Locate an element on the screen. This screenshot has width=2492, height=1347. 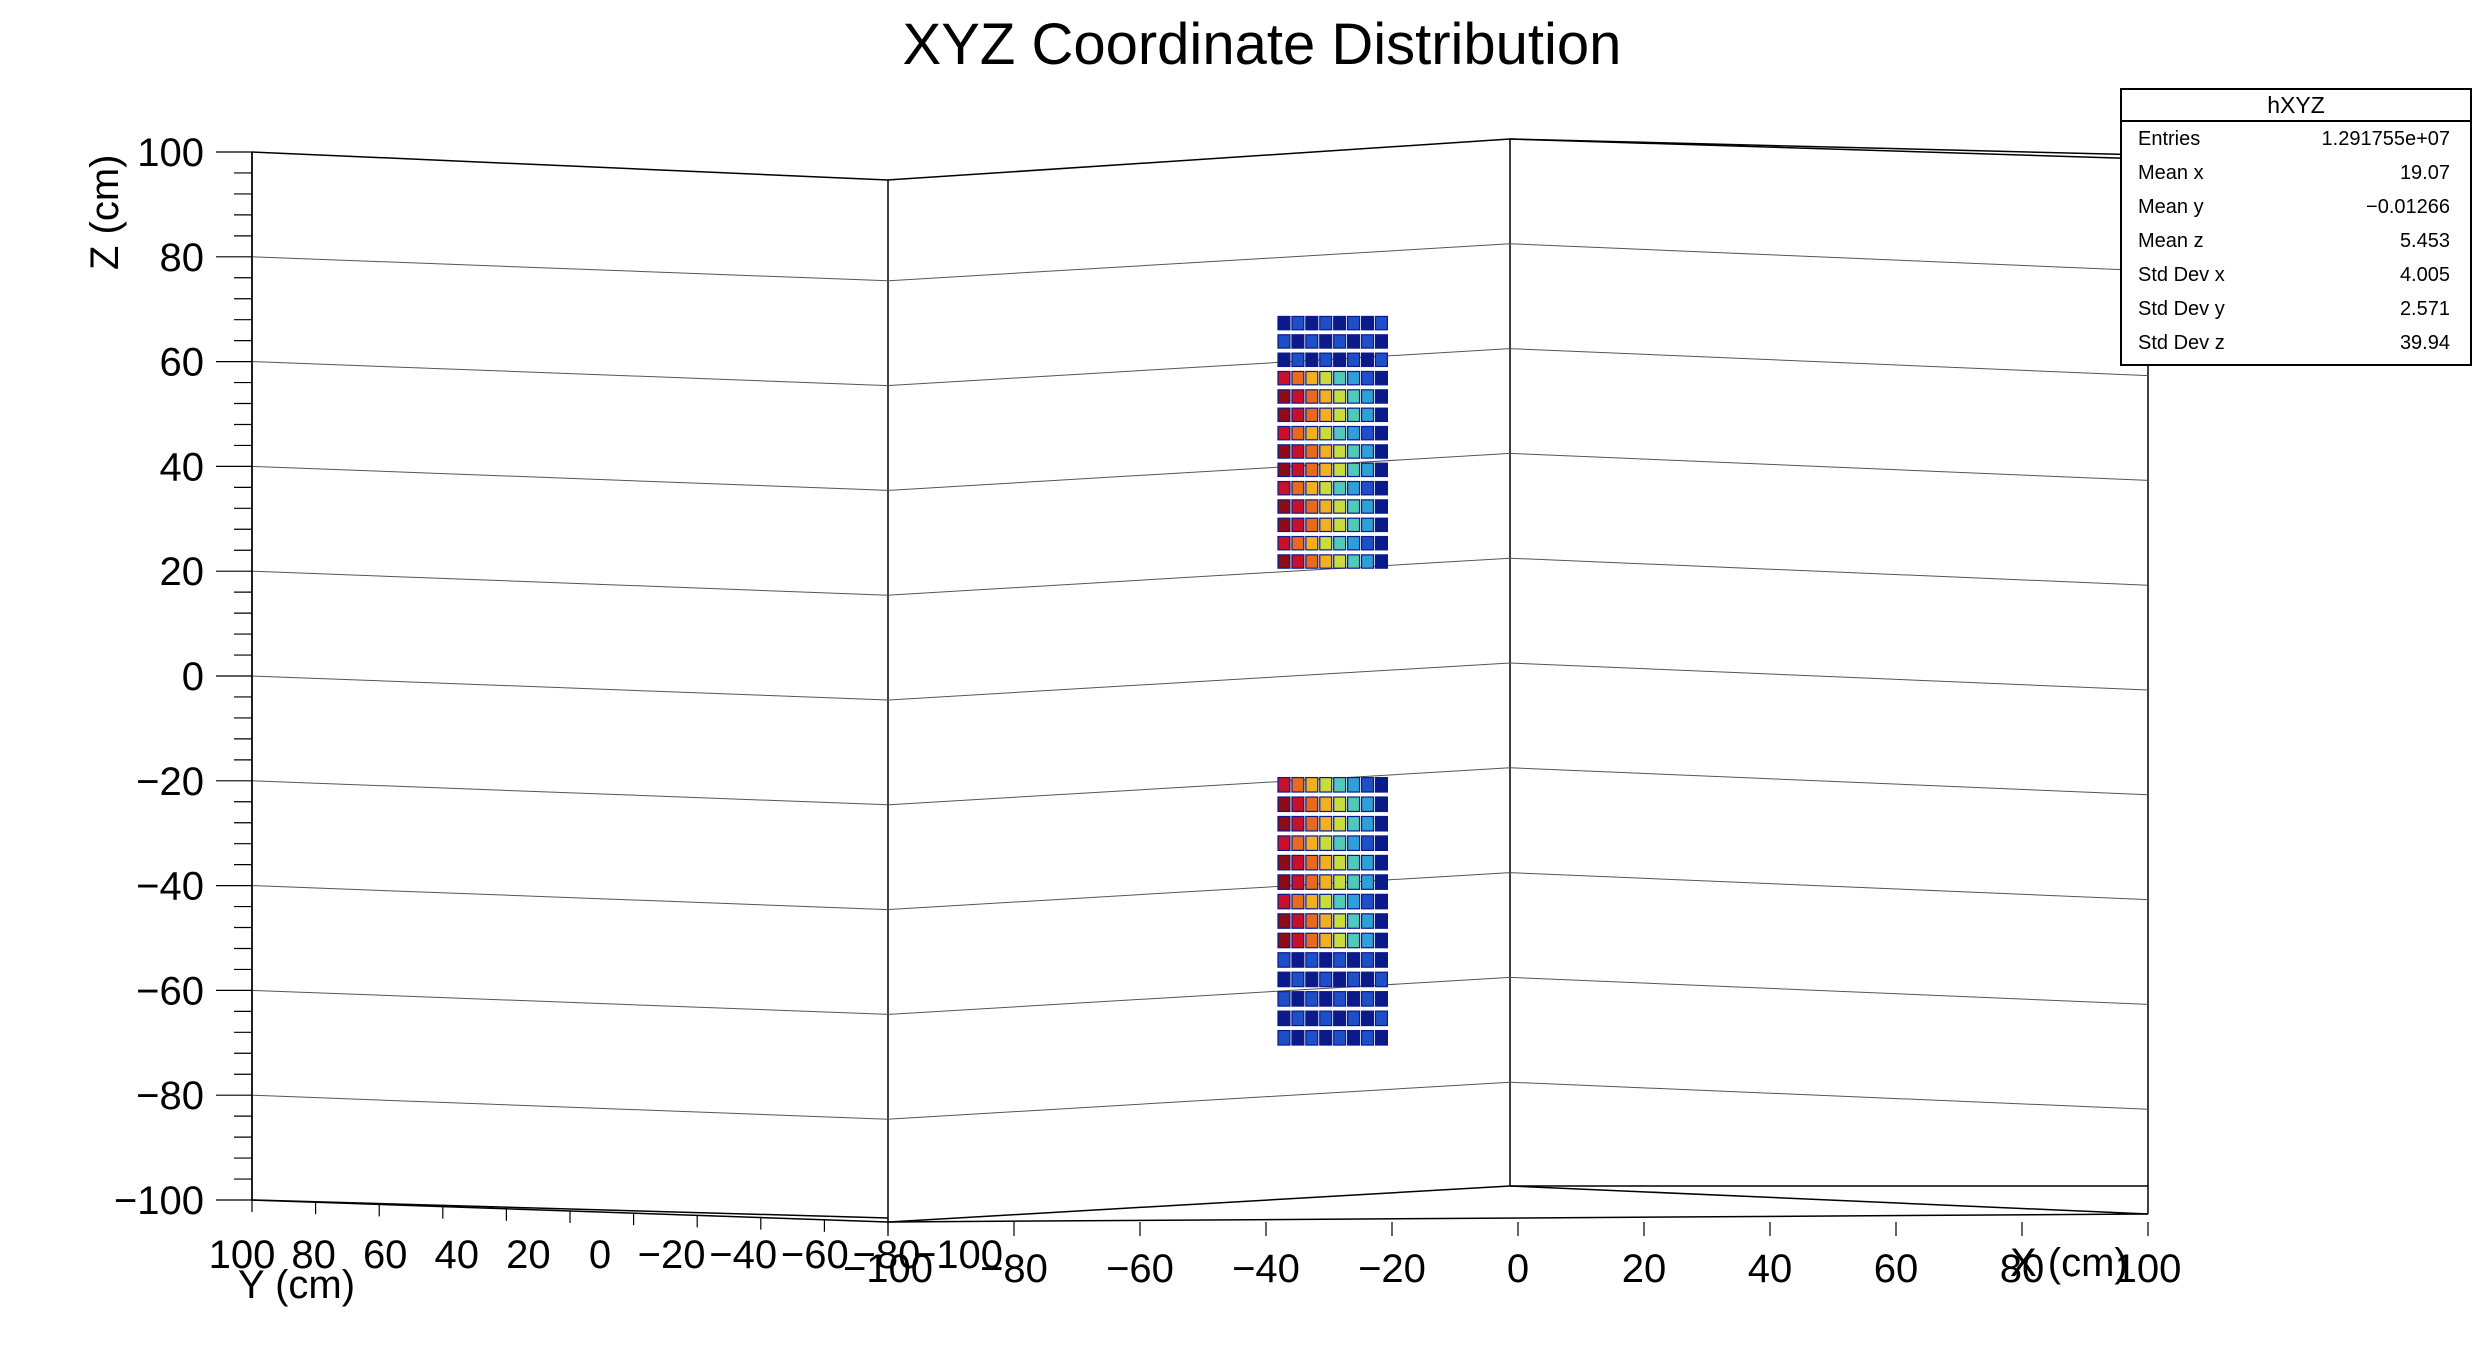
stats-label: Mean x is located at coordinates (2171, 173).